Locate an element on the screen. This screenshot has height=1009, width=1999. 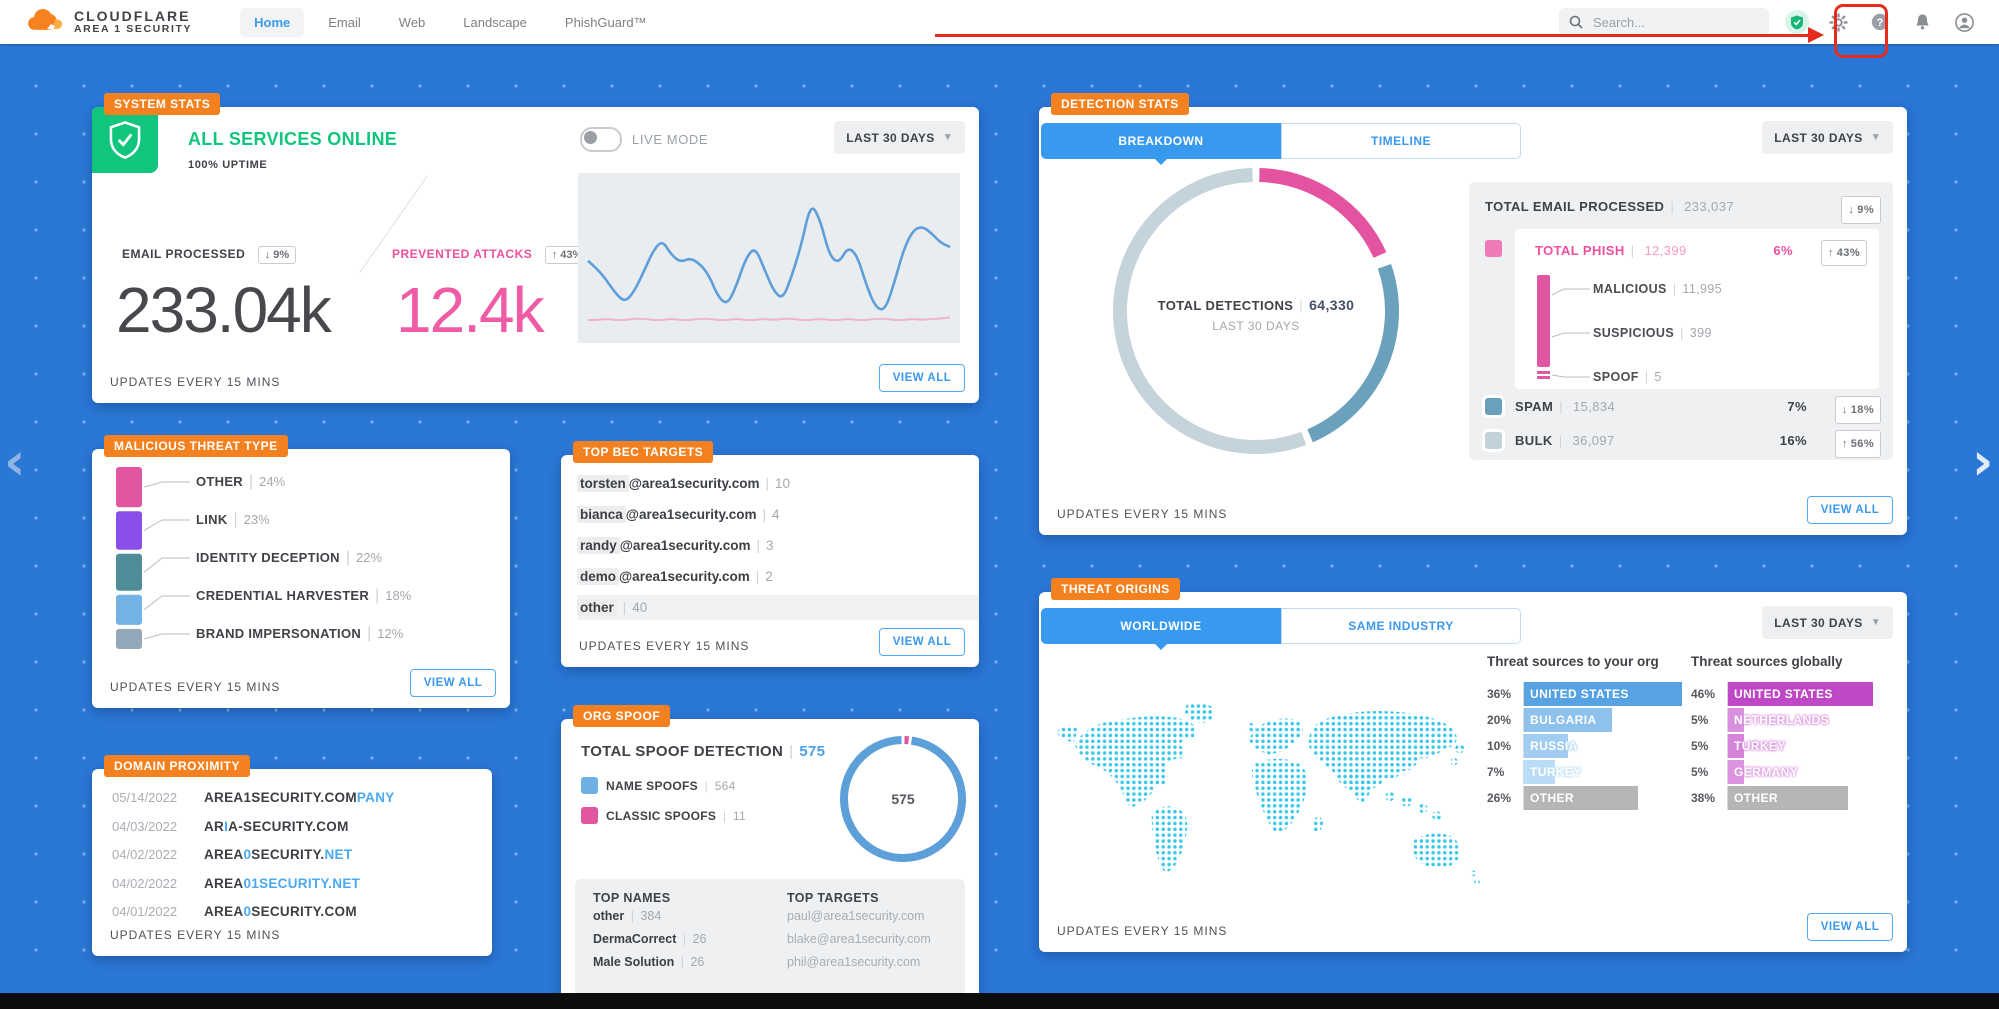
tab-worldwide: WORLDWIDE is located at coordinates (1161, 629).